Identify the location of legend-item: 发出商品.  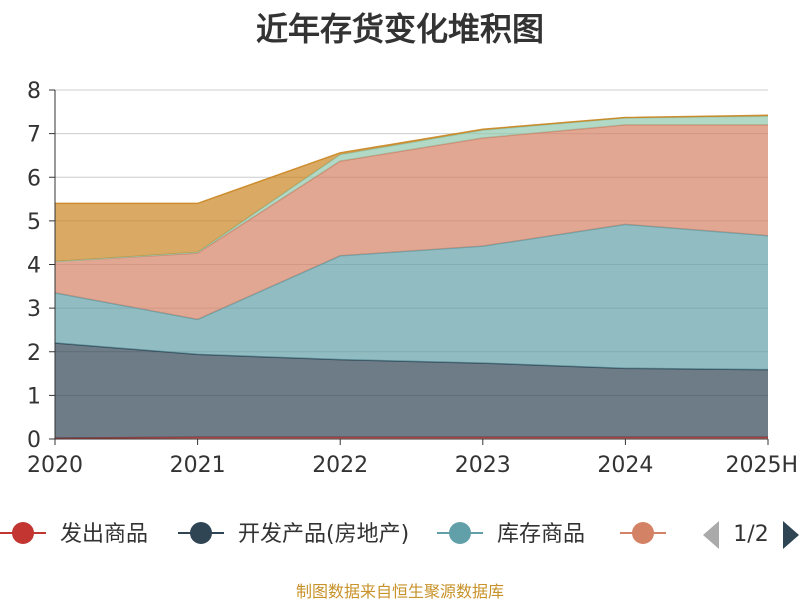
(74, 534).